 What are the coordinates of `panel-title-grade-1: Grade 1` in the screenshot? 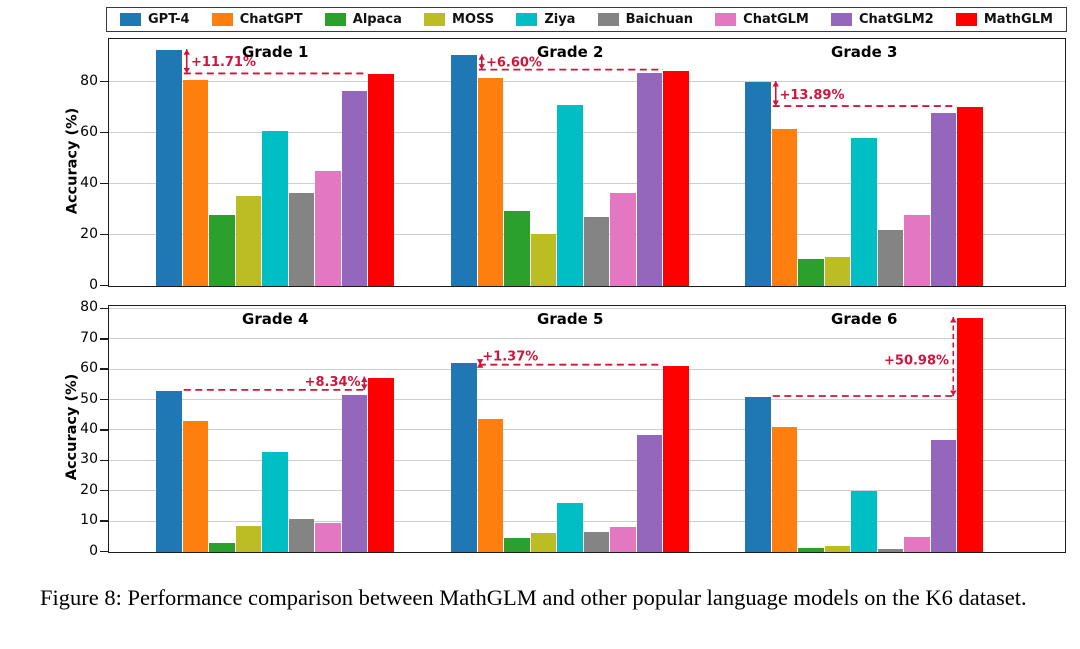 It's located at (275, 52).